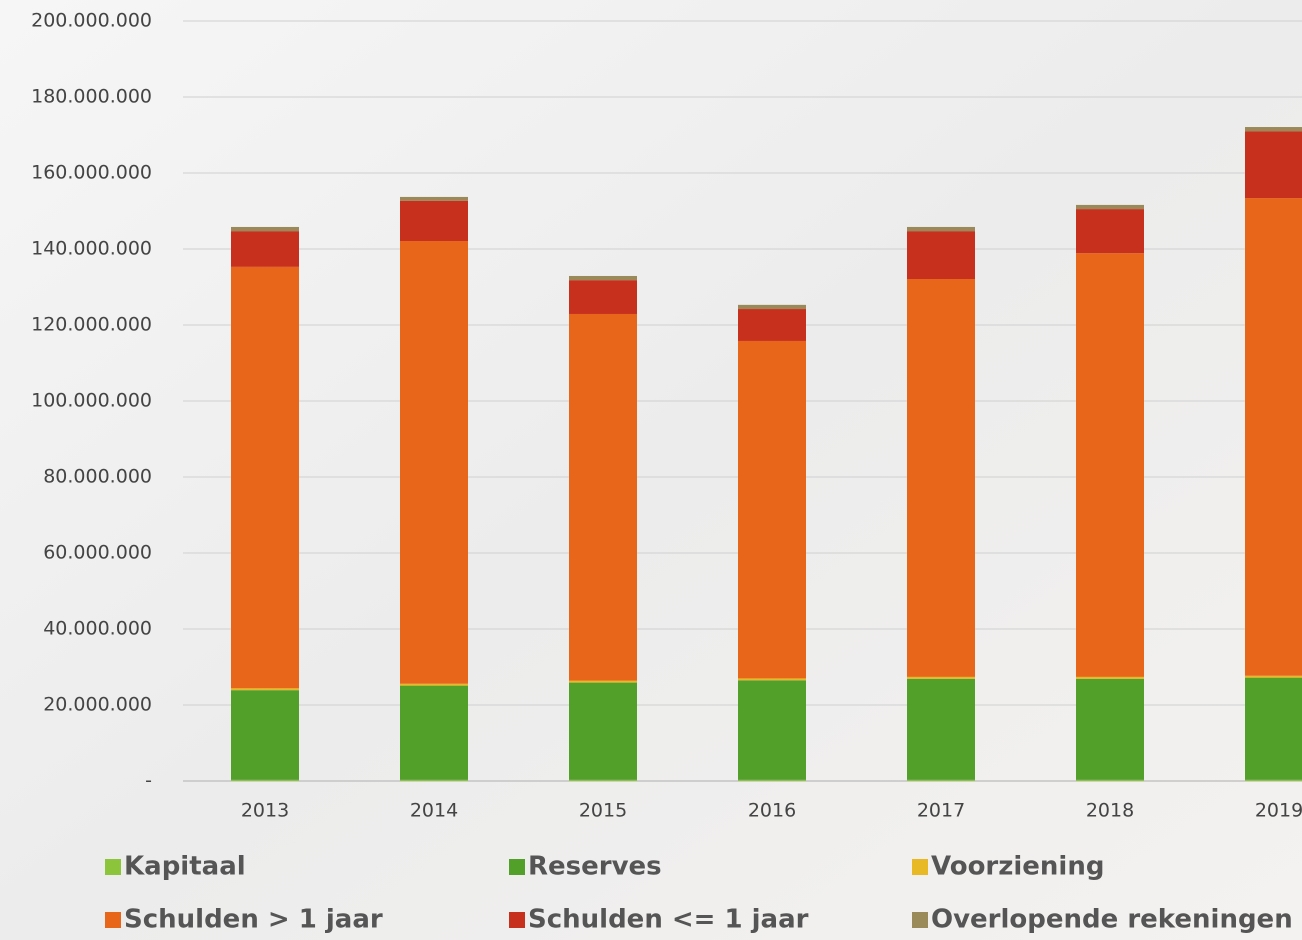 This screenshot has height=940, width=1302. Describe the element at coordinates (148, 781) in the screenshot. I see `y-tick-label: -` at that location.